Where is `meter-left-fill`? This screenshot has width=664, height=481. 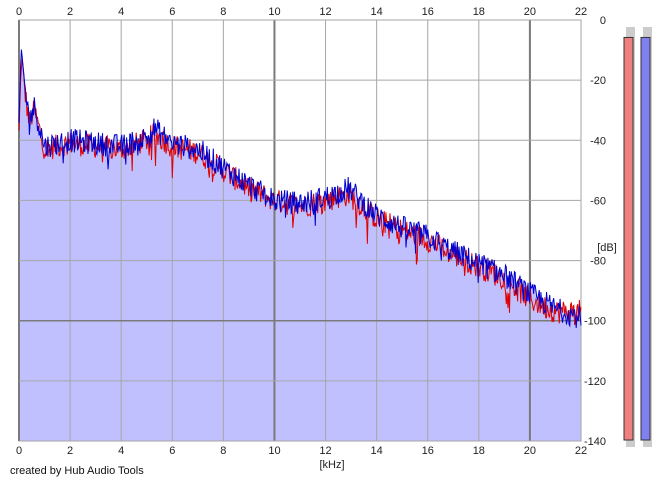
meter-left-fill is located at coordinates (628, 238).